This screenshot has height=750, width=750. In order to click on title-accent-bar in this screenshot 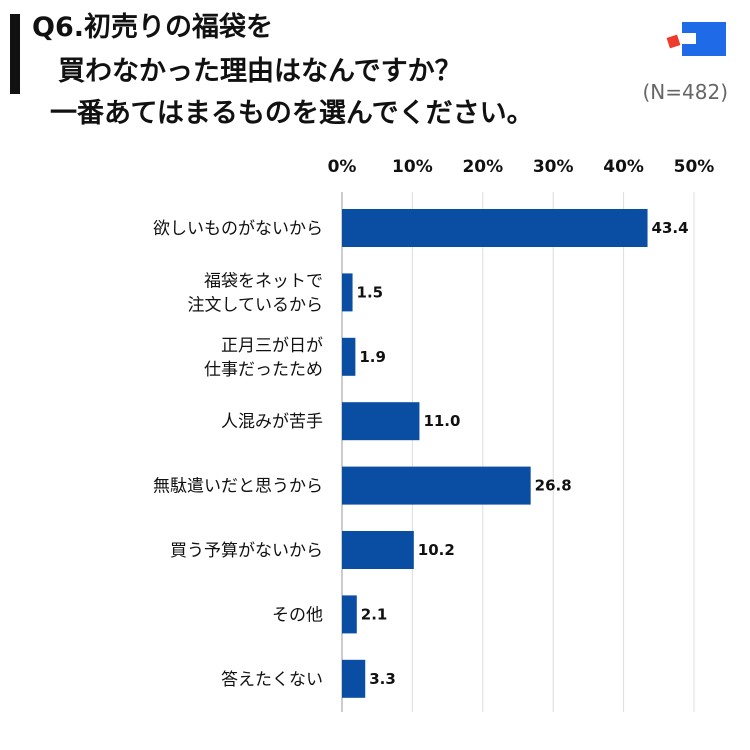, I will do `click(15, 54)`.